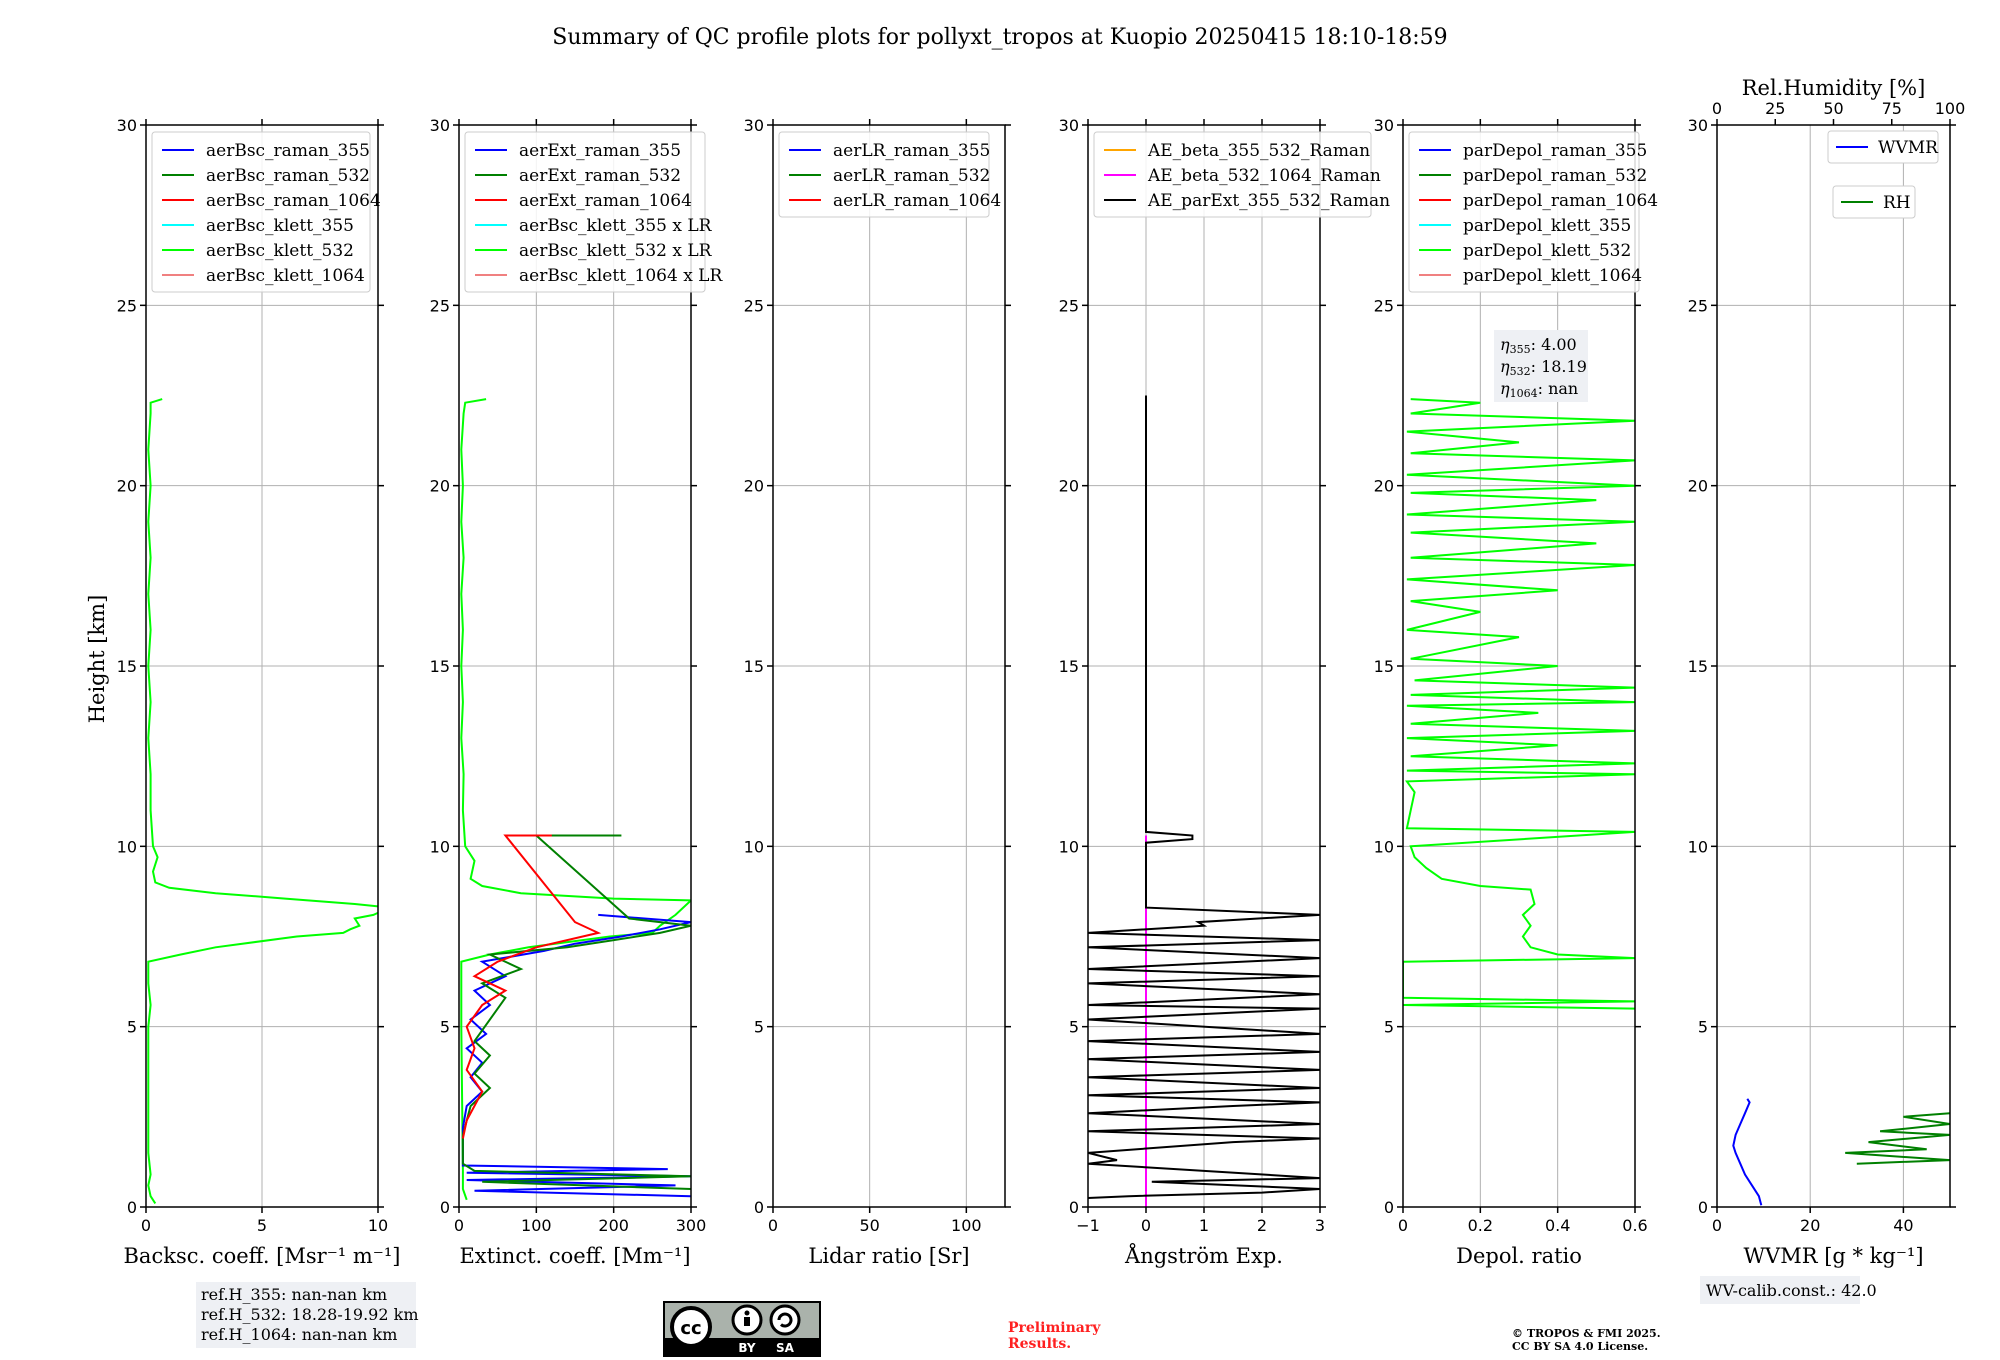  Describe the element at coordinates (1264, 176) in the screenshot. I see `legend-label: AE_beta_532_1064_Raman` at that location.